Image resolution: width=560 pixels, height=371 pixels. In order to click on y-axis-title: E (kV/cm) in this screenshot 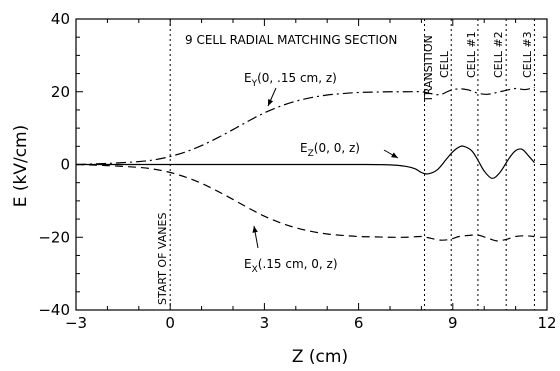, I will do `click(21, 166)`.